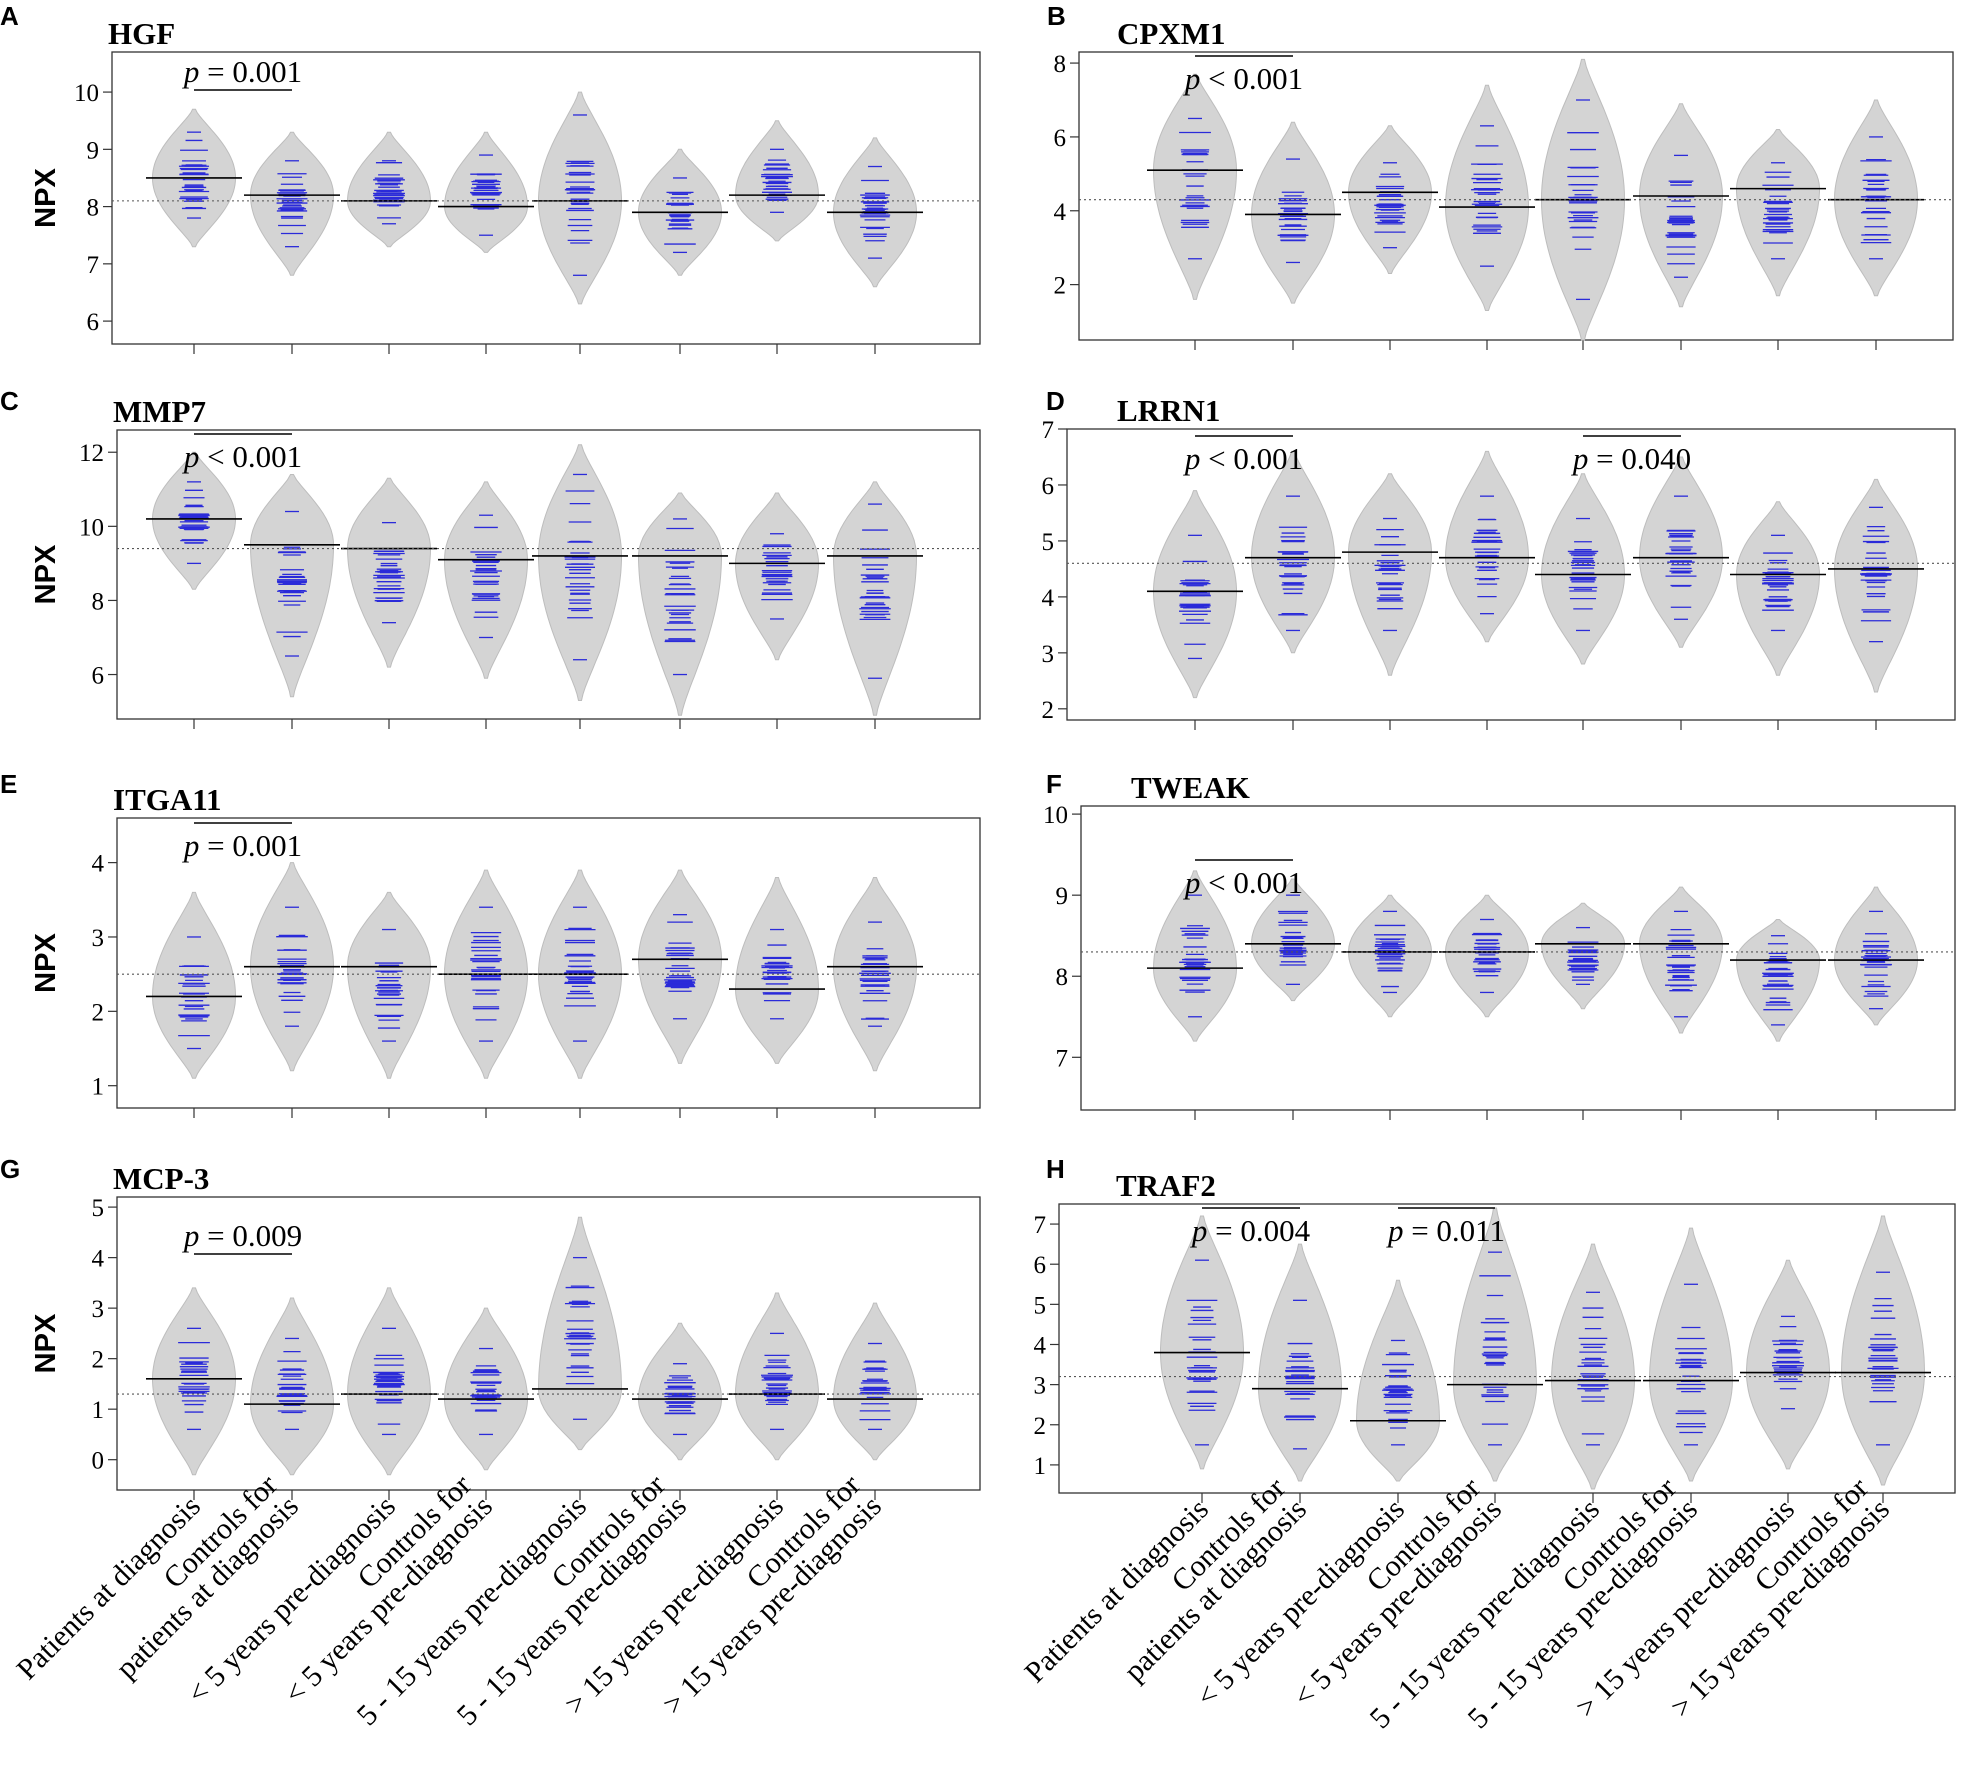 The image size is (1963, 1766). What do you see at coordinates (1445, 1230) in the screenshot?
I see `p-value-label: p = 0.011` at bounding box center [1445, 1230].